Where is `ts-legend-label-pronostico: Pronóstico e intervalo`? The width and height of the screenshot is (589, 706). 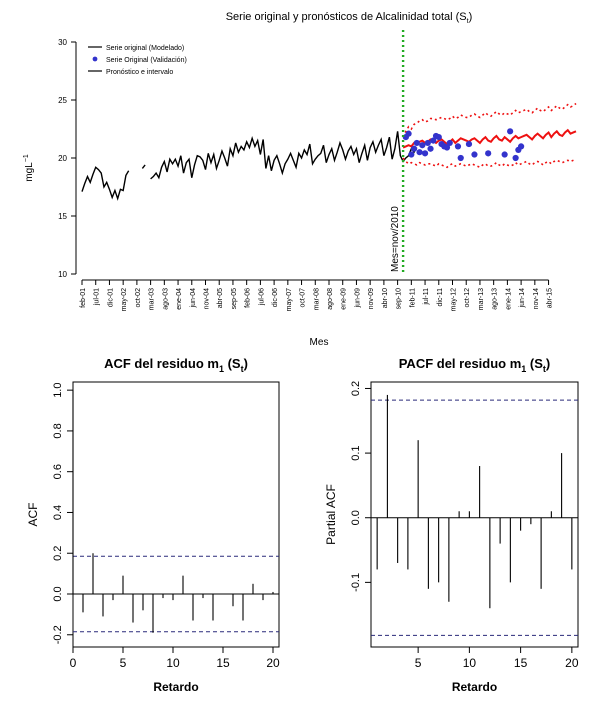 ts-legend-label-pronostico: Pronóstico e intervalo is located at coordinates (139, 72).